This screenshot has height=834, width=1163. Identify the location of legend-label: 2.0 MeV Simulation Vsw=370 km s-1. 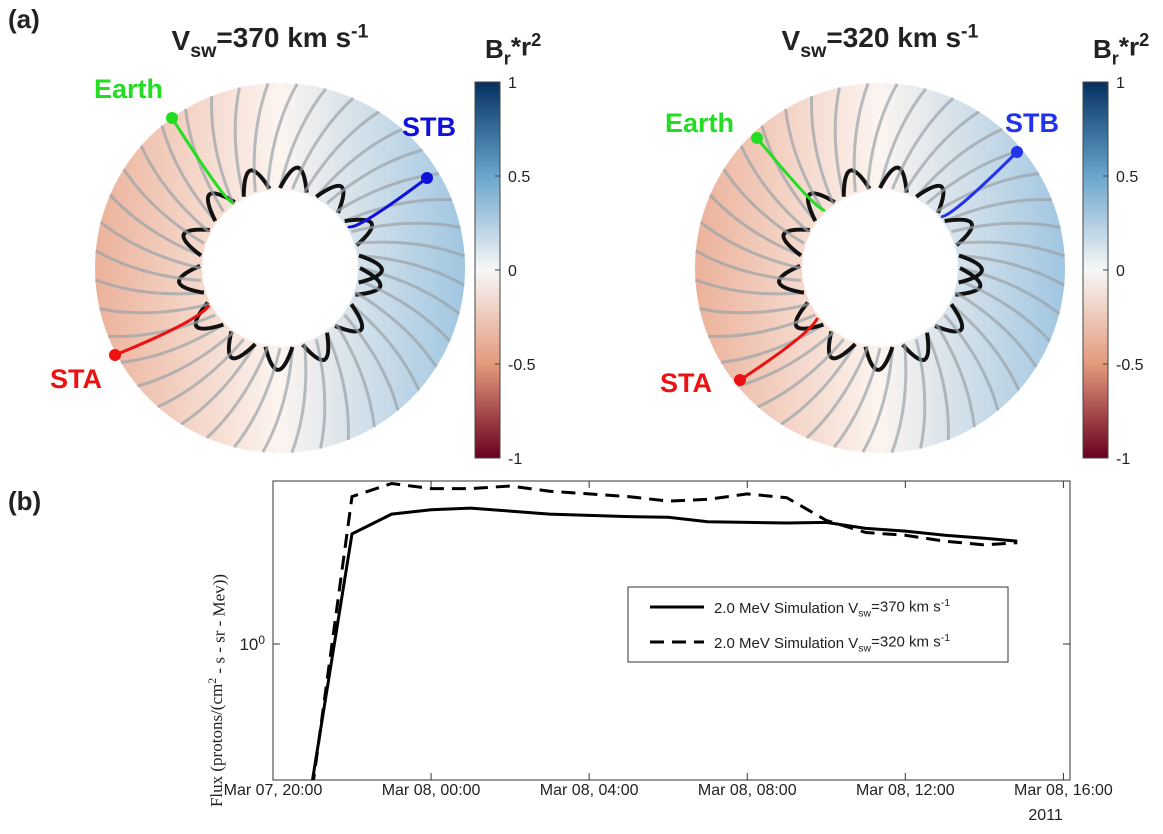
(832, 608).